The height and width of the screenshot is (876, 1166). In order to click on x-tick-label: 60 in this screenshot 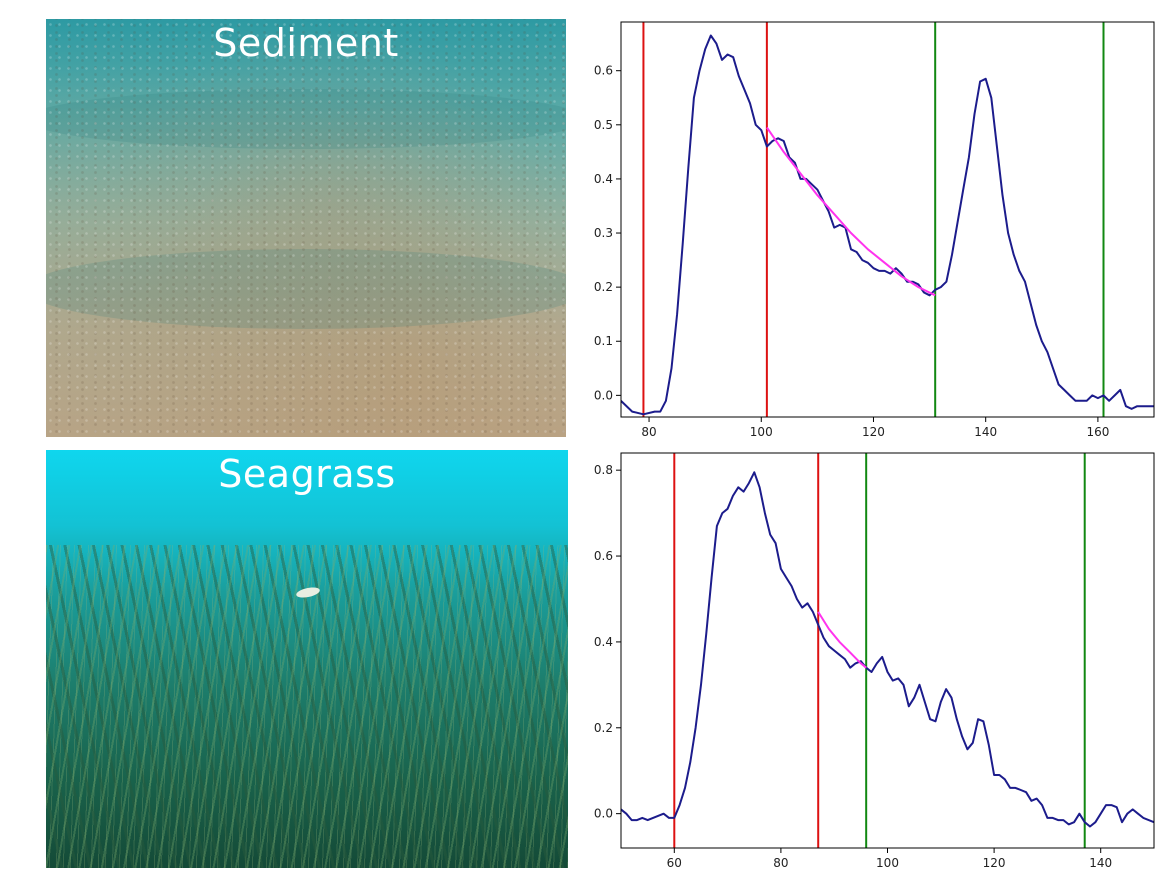, I will do `click(674, 863)`.